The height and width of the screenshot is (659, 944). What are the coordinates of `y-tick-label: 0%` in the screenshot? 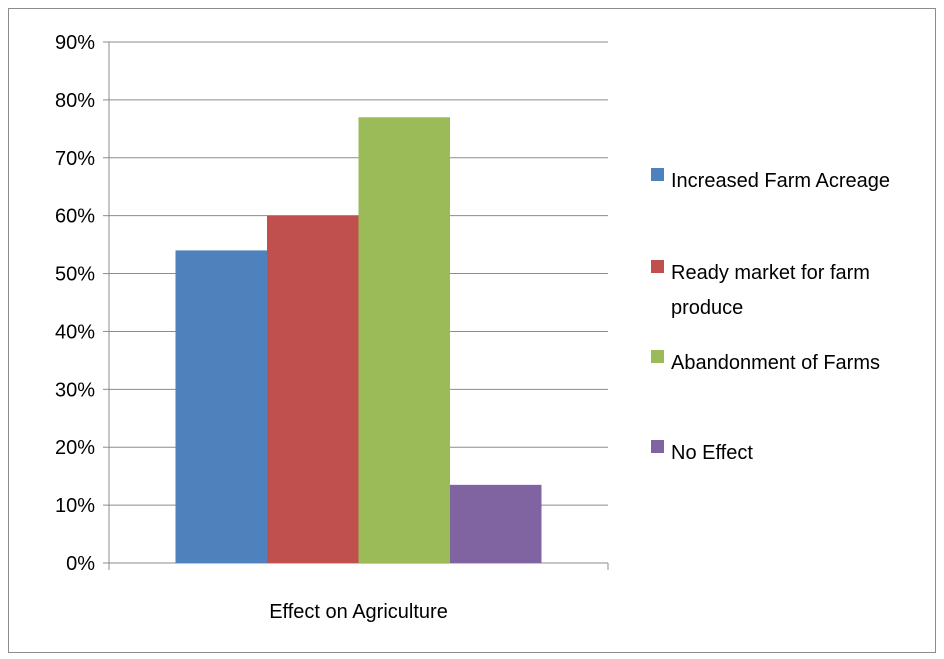 It's located at (80, 564).